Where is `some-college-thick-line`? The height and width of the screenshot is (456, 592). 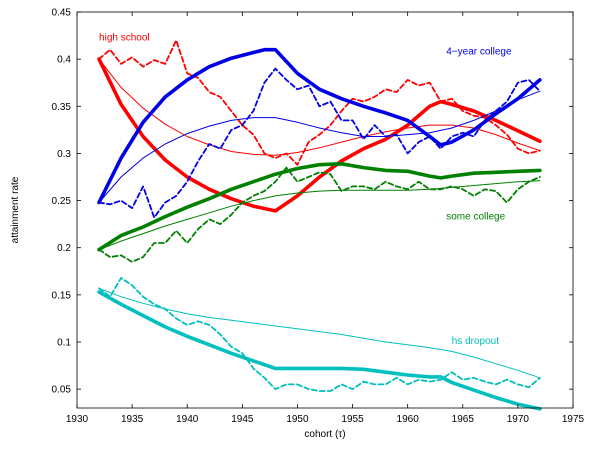 some-college-thick-line is located at coordinates (319, 207).